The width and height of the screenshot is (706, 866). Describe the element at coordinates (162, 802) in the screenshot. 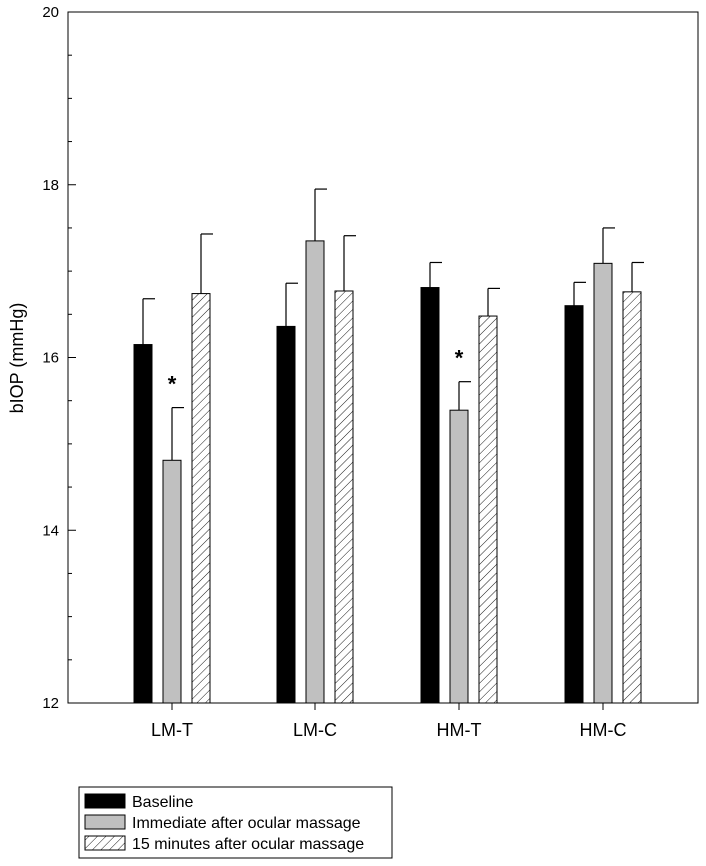

I see `legend-label: Baseline` at that location.